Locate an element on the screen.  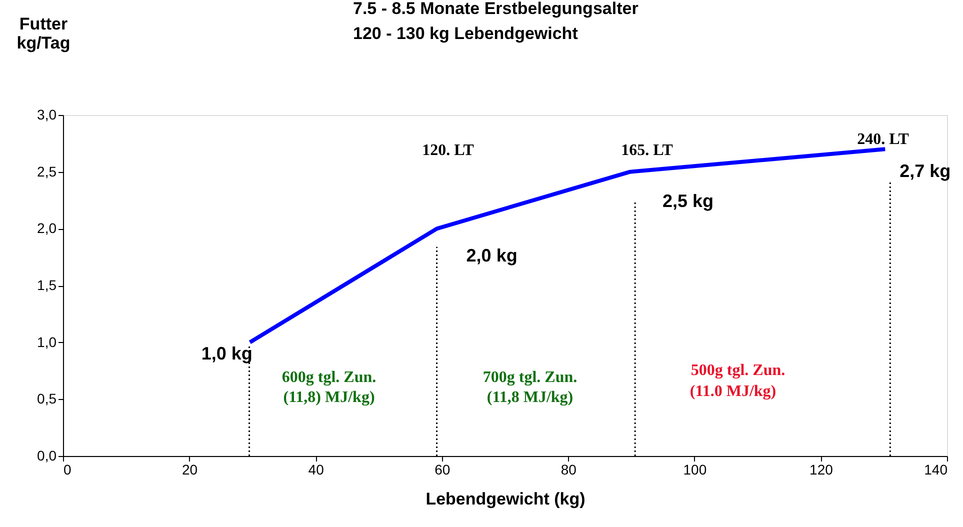
annotation: 700g tgl. Zun. is located at coordinates (530, 377).